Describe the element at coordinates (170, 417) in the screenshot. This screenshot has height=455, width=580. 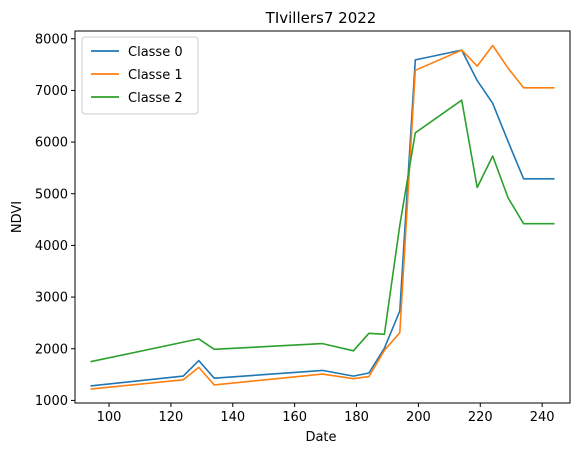
I see `x-tick-label: 120` at that location.